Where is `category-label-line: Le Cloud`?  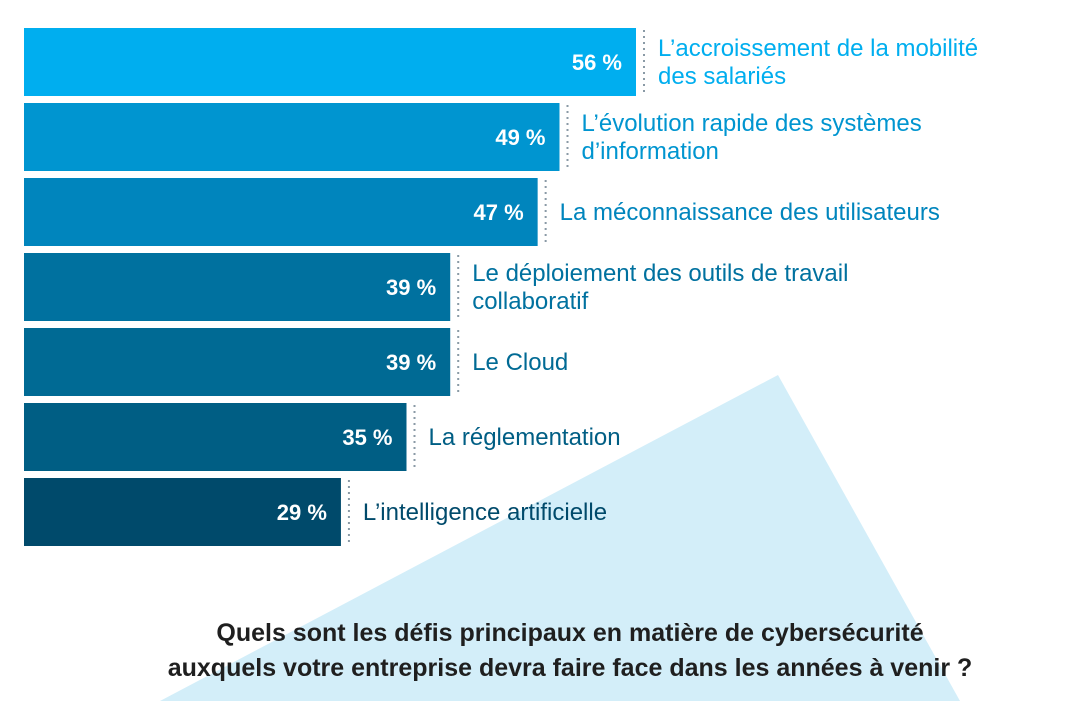
category-label-line: Le Cloud is located at coordinates (520, 362).